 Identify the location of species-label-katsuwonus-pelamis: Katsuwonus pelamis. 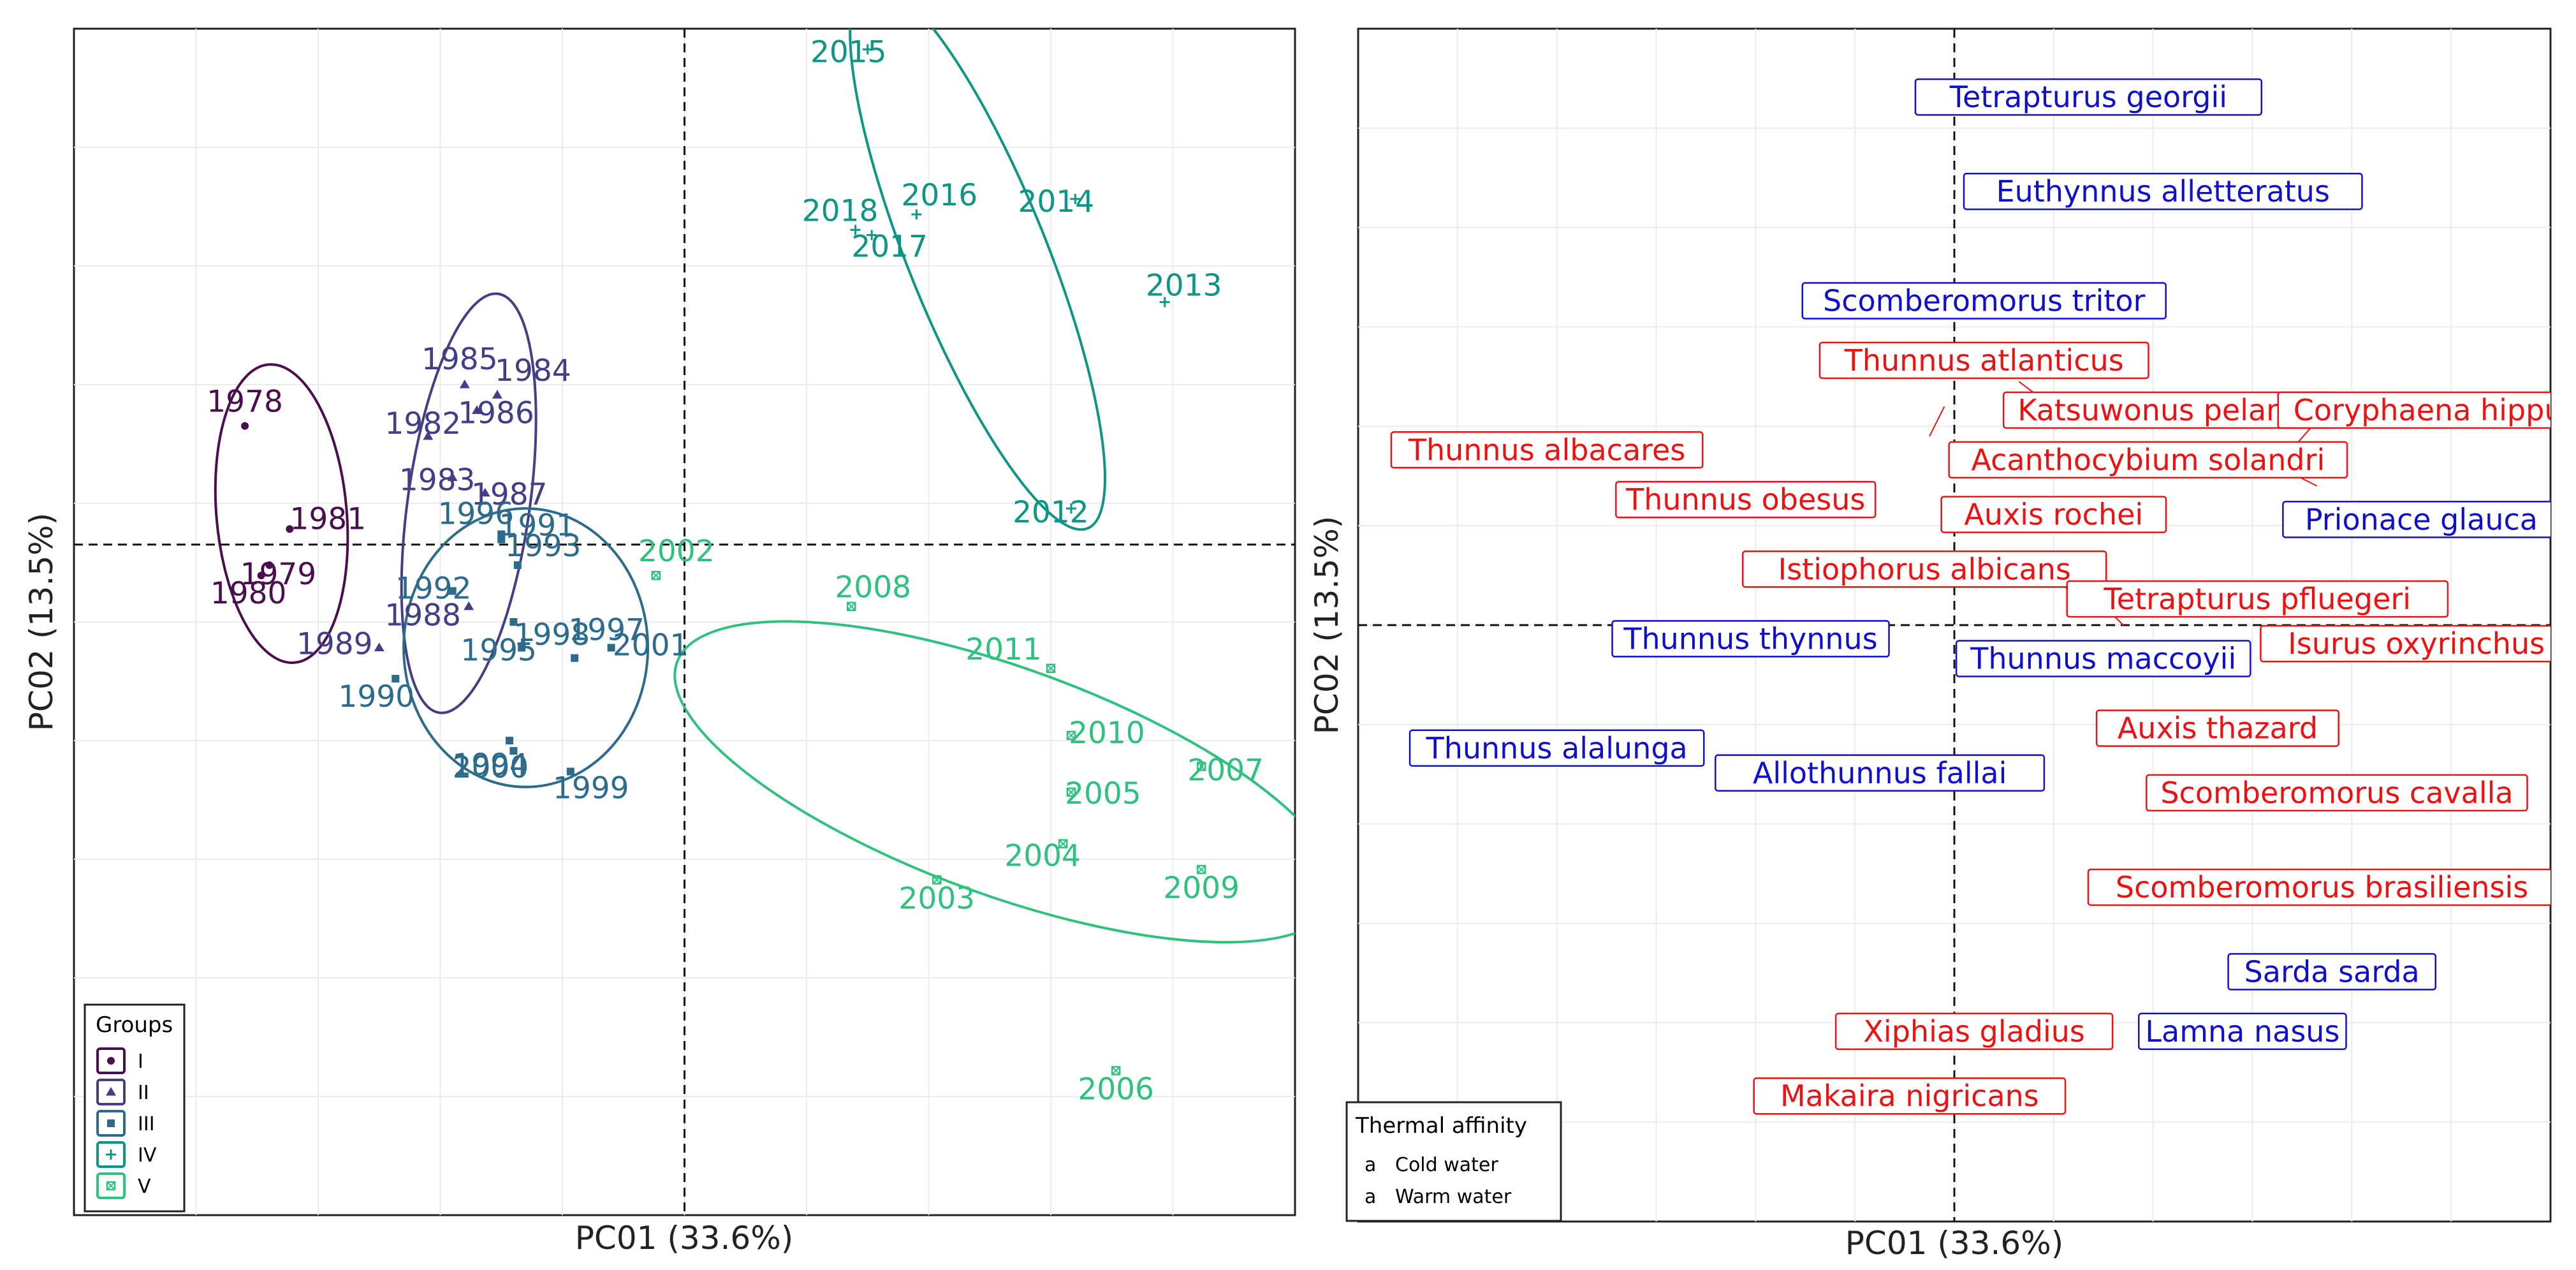
(2168, 410).